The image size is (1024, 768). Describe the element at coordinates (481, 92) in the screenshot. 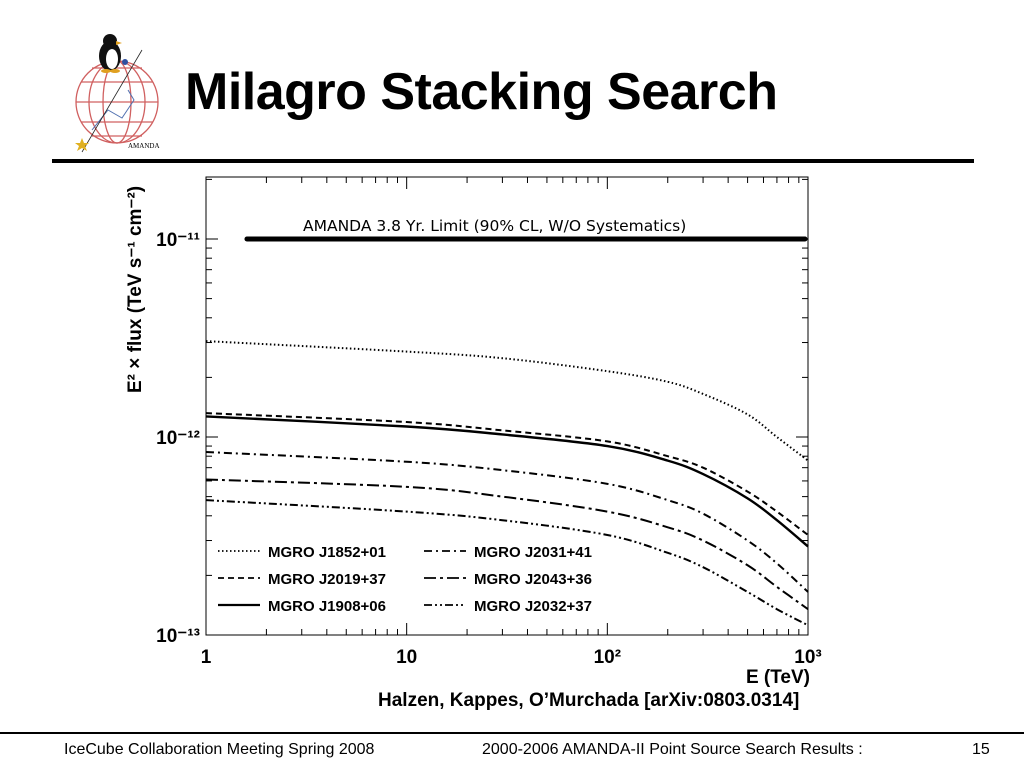

I see `slide-title: Milagro Stacking Search` at that location.